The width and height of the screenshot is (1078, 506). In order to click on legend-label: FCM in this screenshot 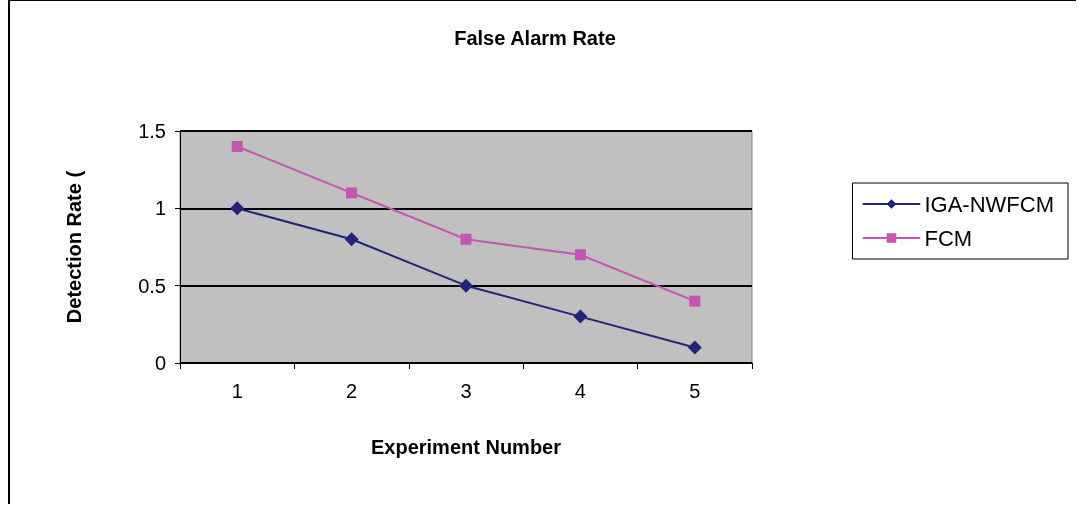, I will do `click(948, 238)`.